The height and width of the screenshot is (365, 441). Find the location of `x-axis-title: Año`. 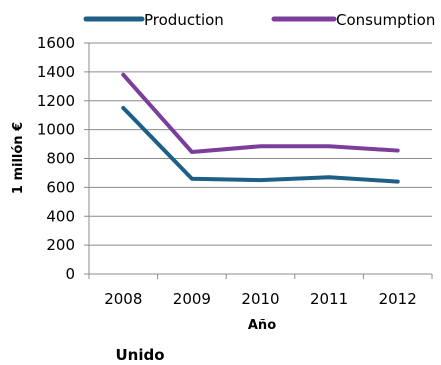

x-axis-title: Año is located at coordinates (262, 325).